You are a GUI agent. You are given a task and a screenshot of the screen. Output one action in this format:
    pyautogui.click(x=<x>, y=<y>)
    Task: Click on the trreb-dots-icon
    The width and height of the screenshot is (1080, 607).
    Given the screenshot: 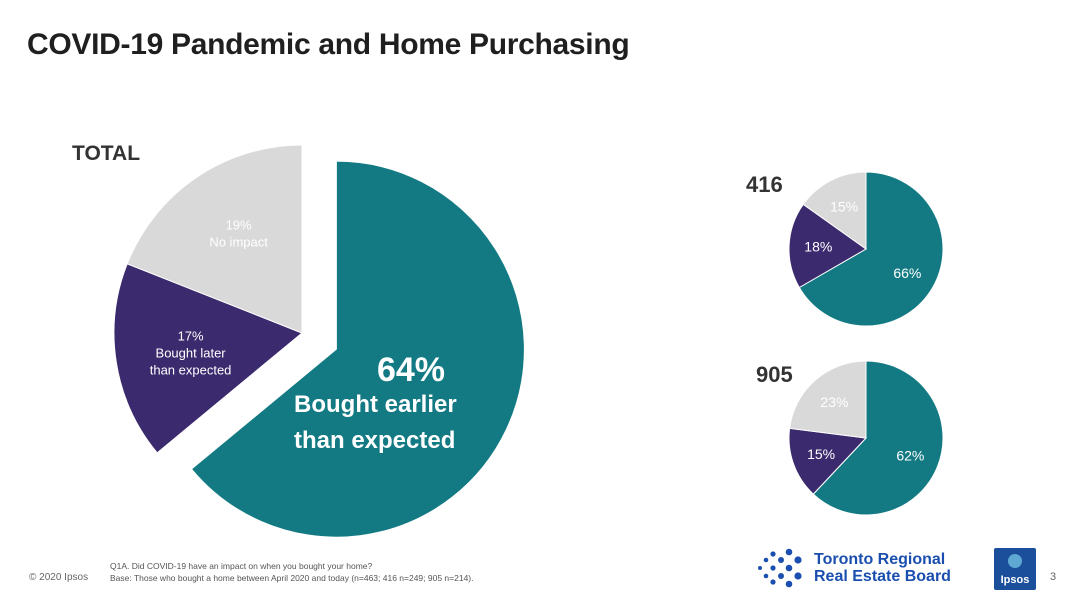 What is the action you would take?
    pyautogui.click(x=780, y=568)
    